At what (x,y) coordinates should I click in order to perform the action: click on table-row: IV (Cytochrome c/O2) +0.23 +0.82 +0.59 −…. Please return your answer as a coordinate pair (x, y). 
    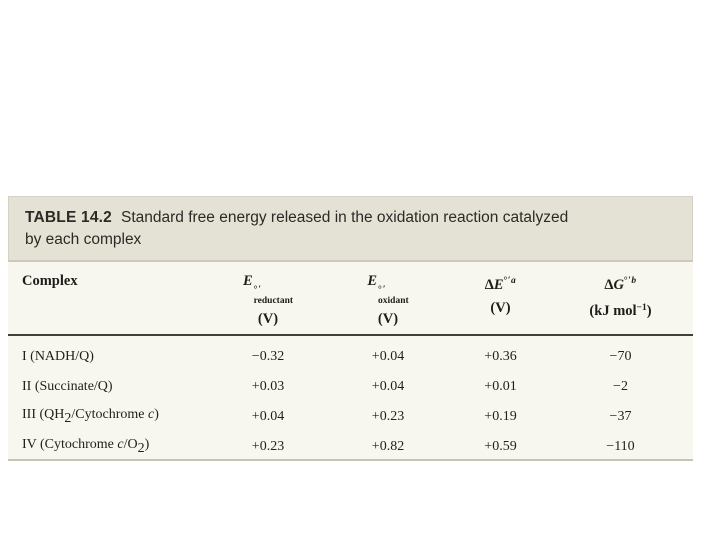
    Looking at the image, I should click on (350, 447).